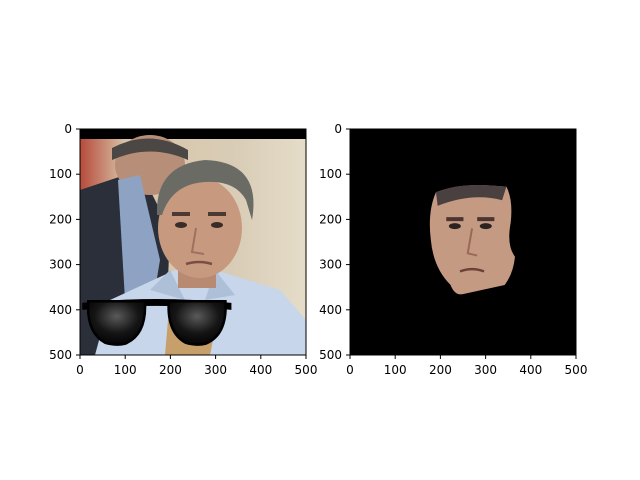 The image size is (640, 480). What do you see at coordinates (217, 214) in the screenshot?
I see `main-man-right-brow` at bounding box center [217, 214].